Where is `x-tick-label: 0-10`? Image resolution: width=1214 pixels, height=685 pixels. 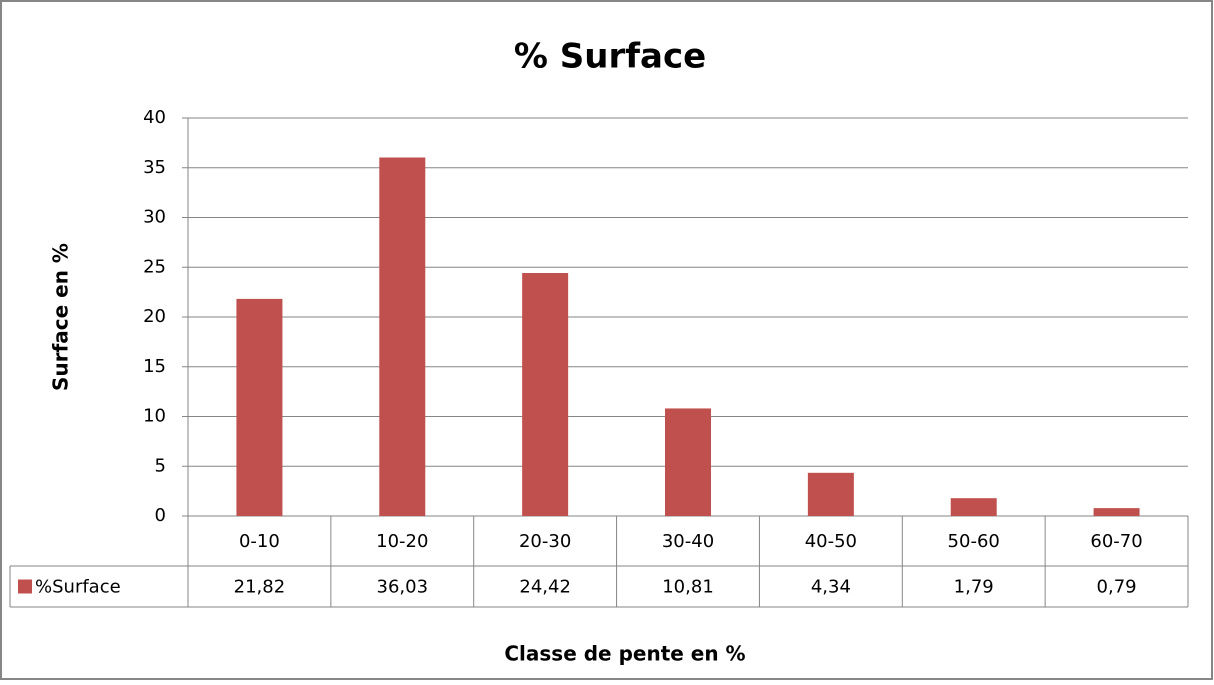 x-tick-label: 0-10 is located at coordinates (259, 541).